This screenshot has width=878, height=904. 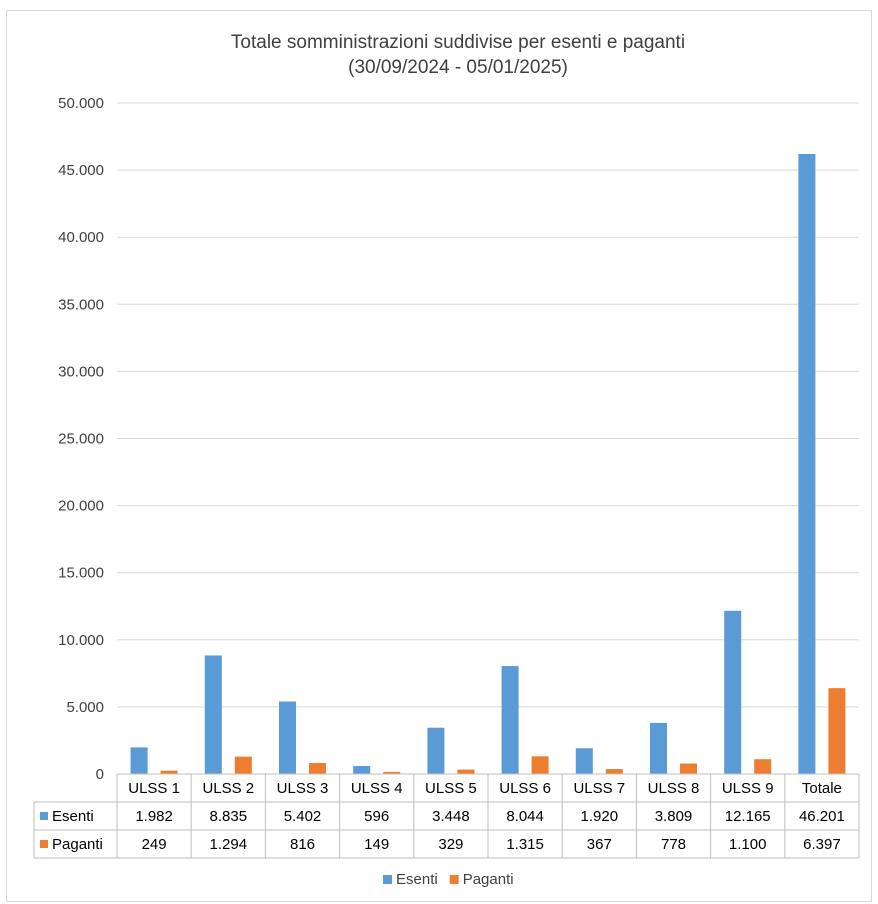 What do you see at coordinates (377, 788) in the screenshot?
I see `x-tick-label: ULSS 4` at bounding box center [377, 788].